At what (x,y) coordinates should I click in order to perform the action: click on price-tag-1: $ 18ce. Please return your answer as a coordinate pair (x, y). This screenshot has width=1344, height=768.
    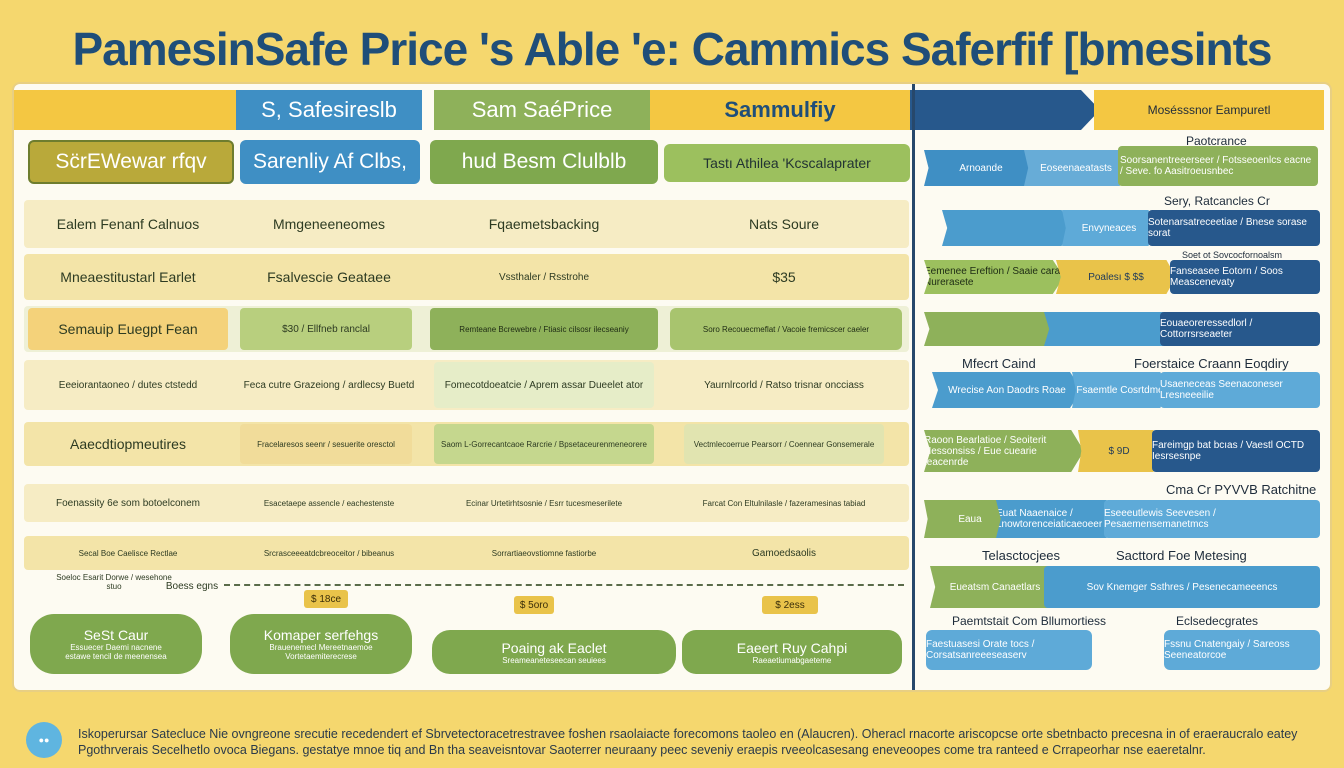
    Looking at the image, I should click on (326, 599).